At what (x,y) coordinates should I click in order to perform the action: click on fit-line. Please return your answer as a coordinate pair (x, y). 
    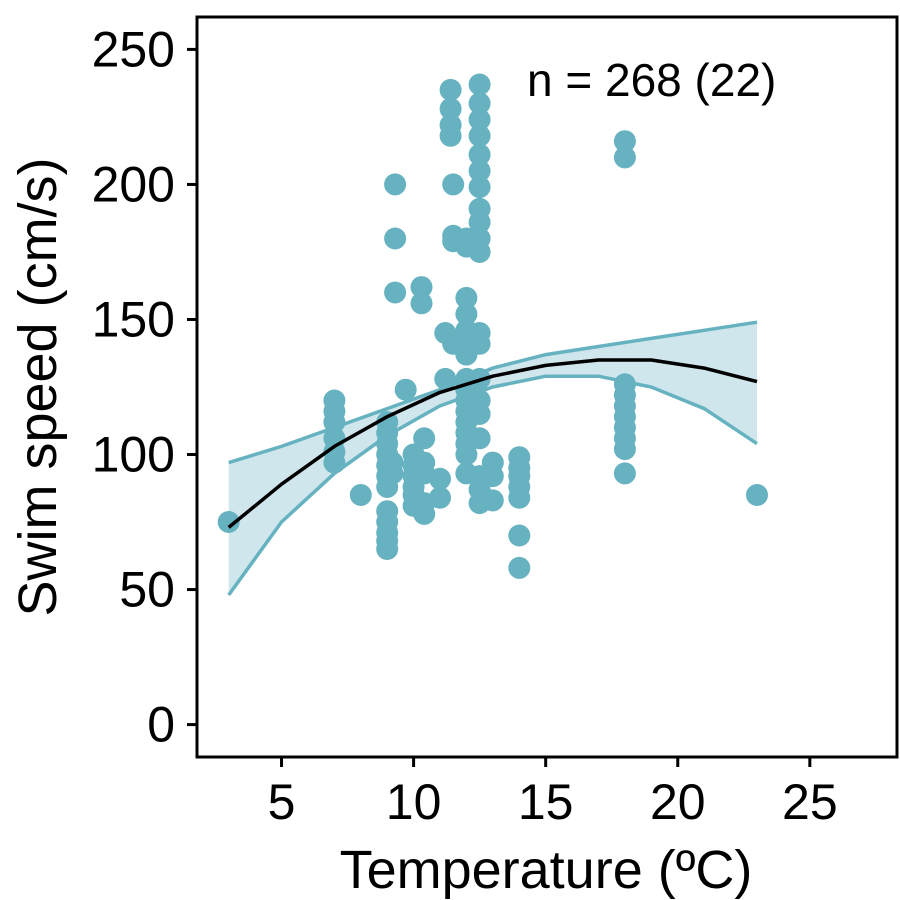
    Looking at the image, I should click on (492, 443).